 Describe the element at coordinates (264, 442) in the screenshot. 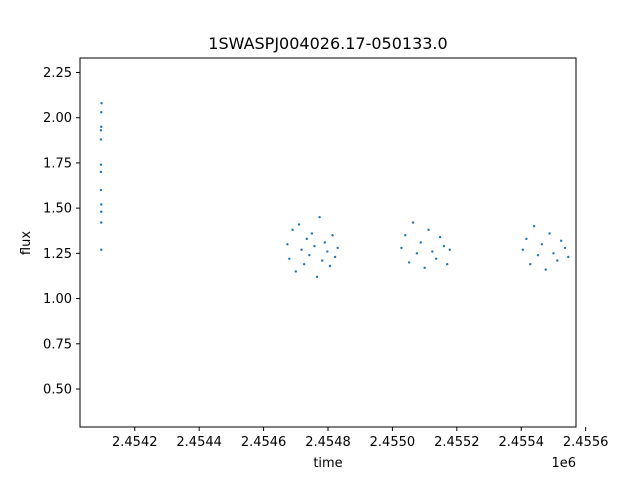

I see `x-tick-label: 2.4546` at that location.